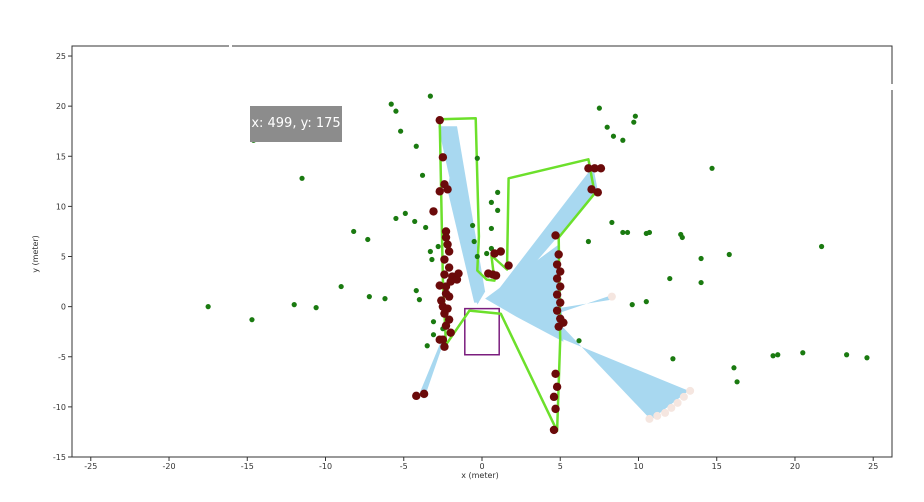 The image size is (924, 502). I want to click on y-tick-label: 15, so click(61, 156).